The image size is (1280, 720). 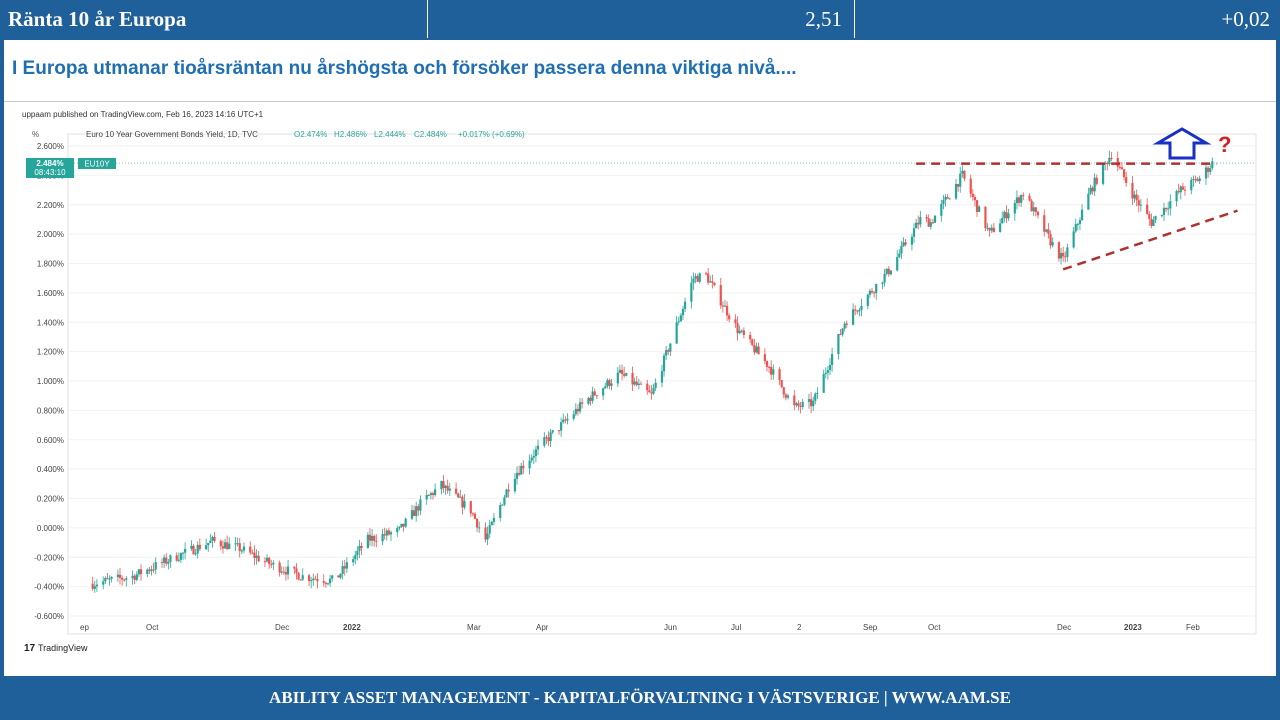 What do you see at coordinates (50, 172) in the screenshot?
I see `price-tag-time: 08:43:10` at bounding box center [50, 172].